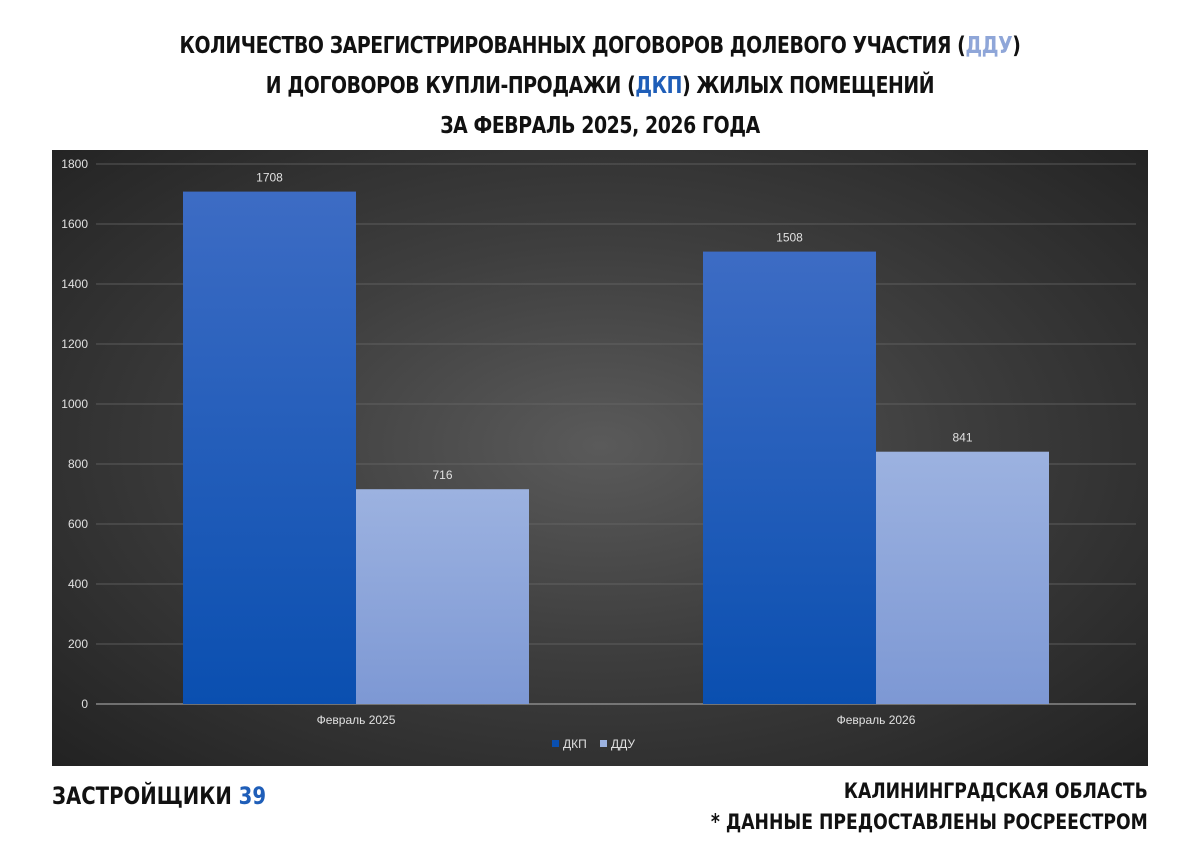  What do you see at coordinates (269, 178) in the screenshot?
I see `data-label: 1708` at bounding box center [269, 178].